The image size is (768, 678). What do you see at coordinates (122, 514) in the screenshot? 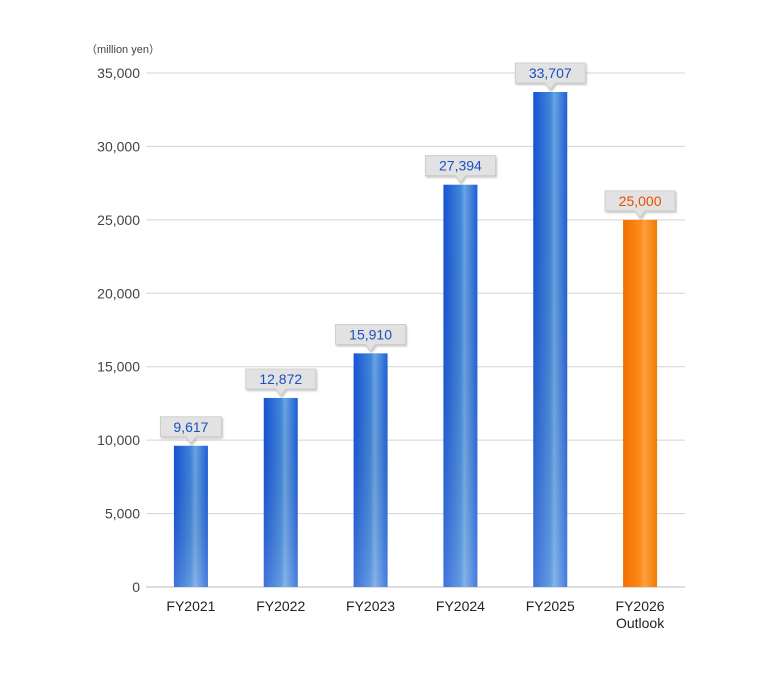
I see `y-tick-label: 5,000` at bounding box center [122, 514].